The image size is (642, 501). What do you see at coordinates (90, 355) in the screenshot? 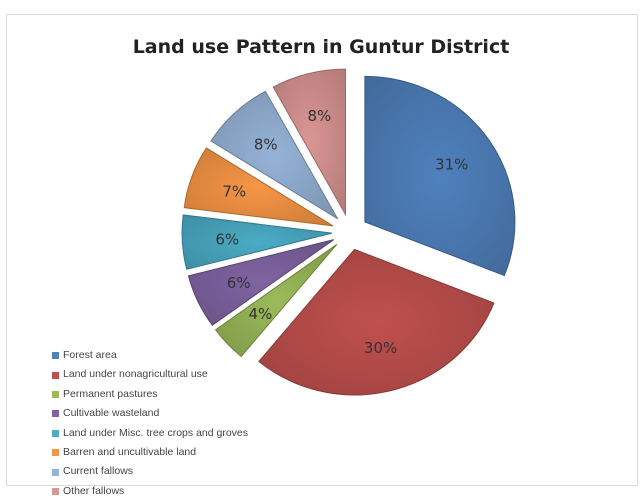
I see `legend-label: Forest area` at bounding box center [90, 355].